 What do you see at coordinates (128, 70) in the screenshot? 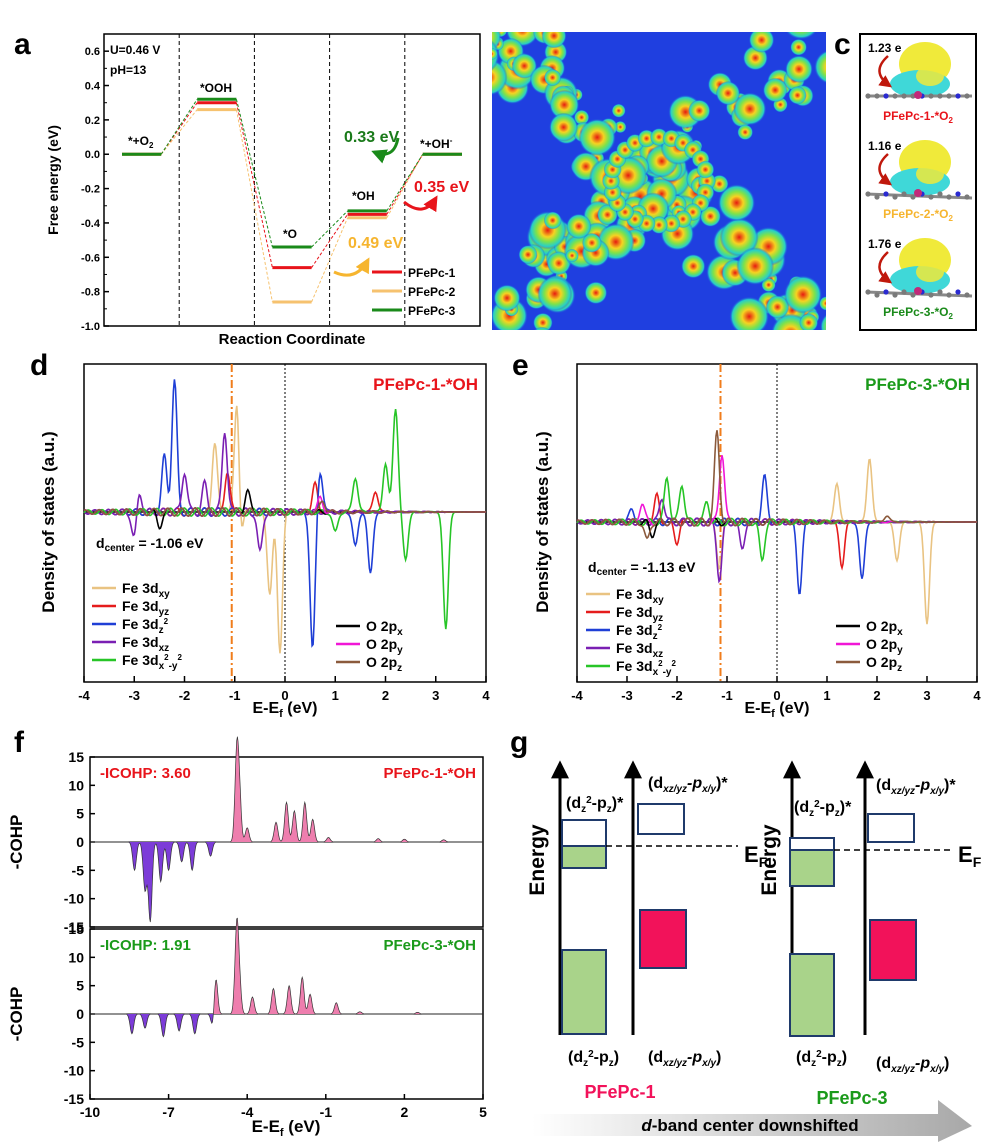
I see `annotation-ph: pH=13` at bounding box center [128, 70].